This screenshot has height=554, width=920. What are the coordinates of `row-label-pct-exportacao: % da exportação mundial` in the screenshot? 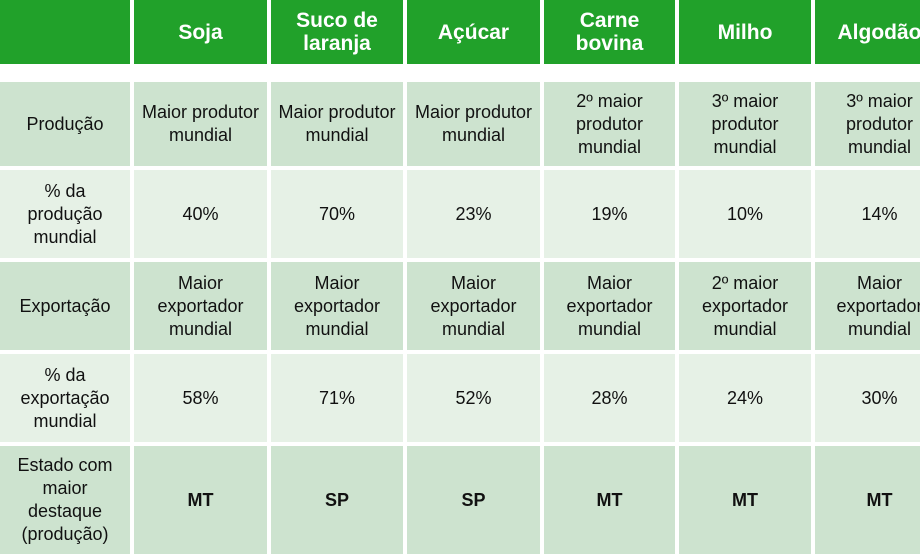 It's located at (65, 398).